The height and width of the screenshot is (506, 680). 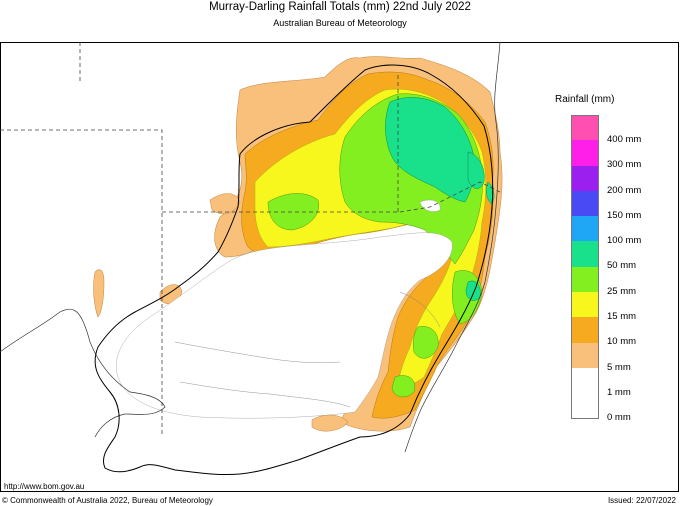 What do you see at coordinates (624, 241) in the screenshot?
I see `legend-label: 100 mm` at bounding box center [624, 241].